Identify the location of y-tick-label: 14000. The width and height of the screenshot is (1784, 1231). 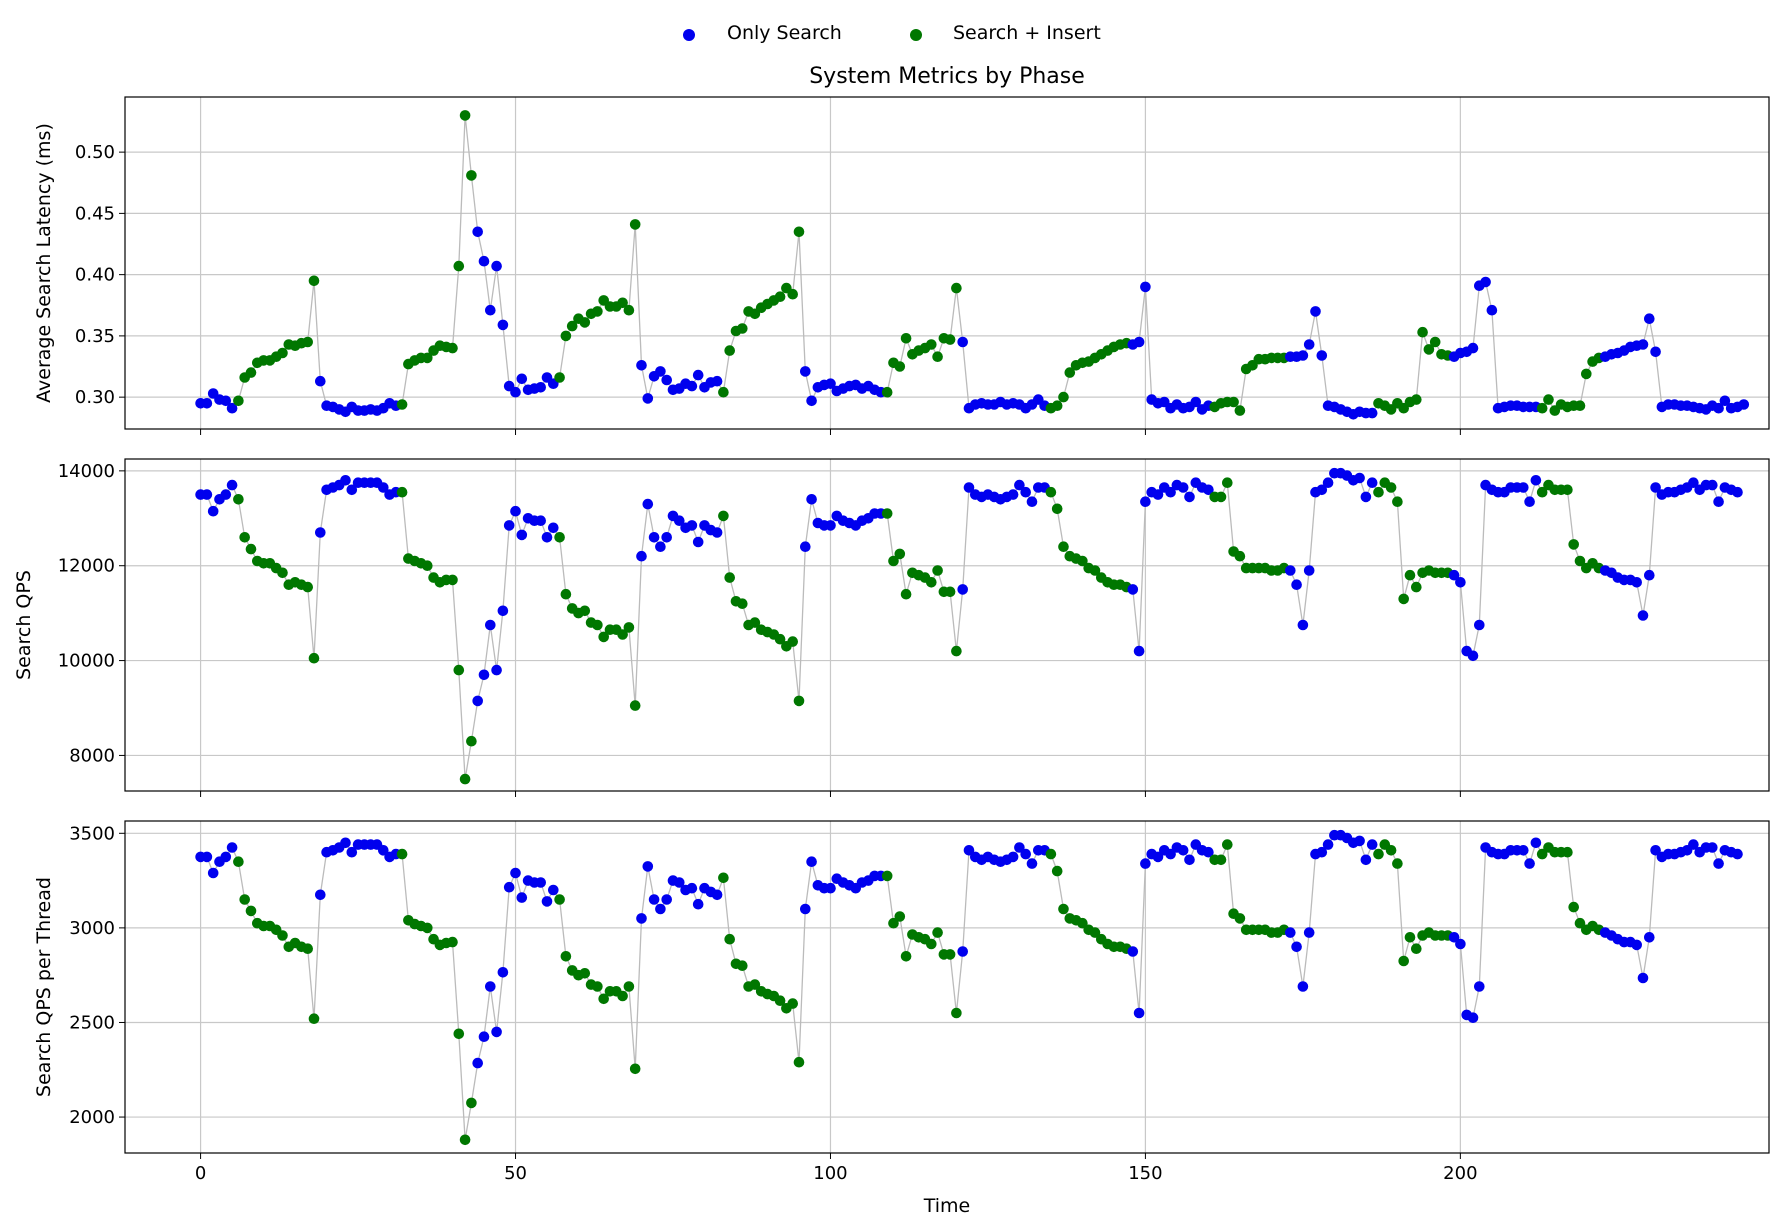
(86, 471).